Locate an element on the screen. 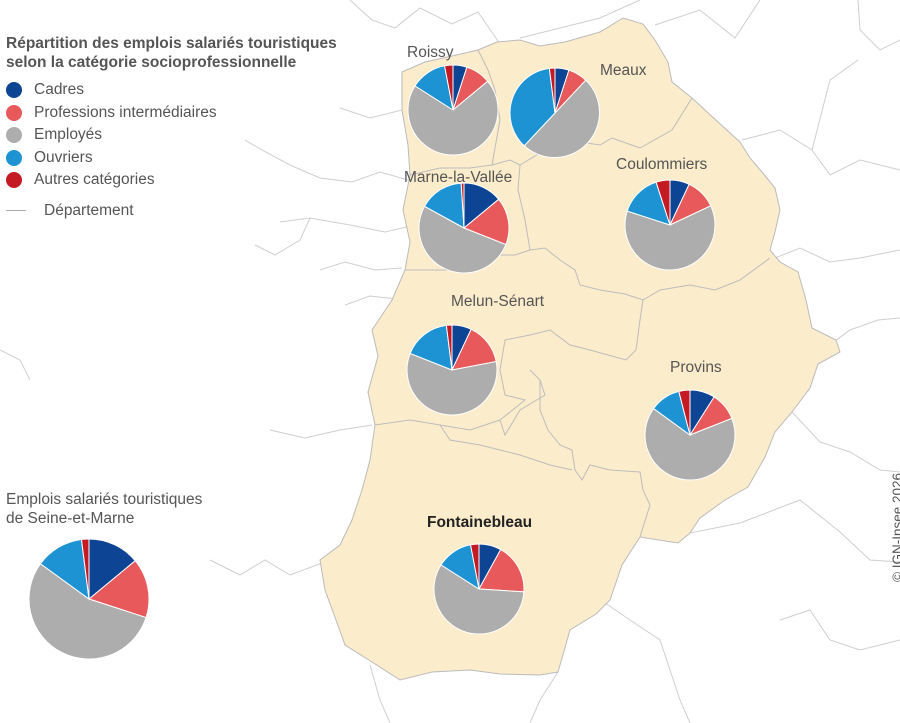 The image size is (900, 723). pie-meaux is located at coordinates (554, 112).